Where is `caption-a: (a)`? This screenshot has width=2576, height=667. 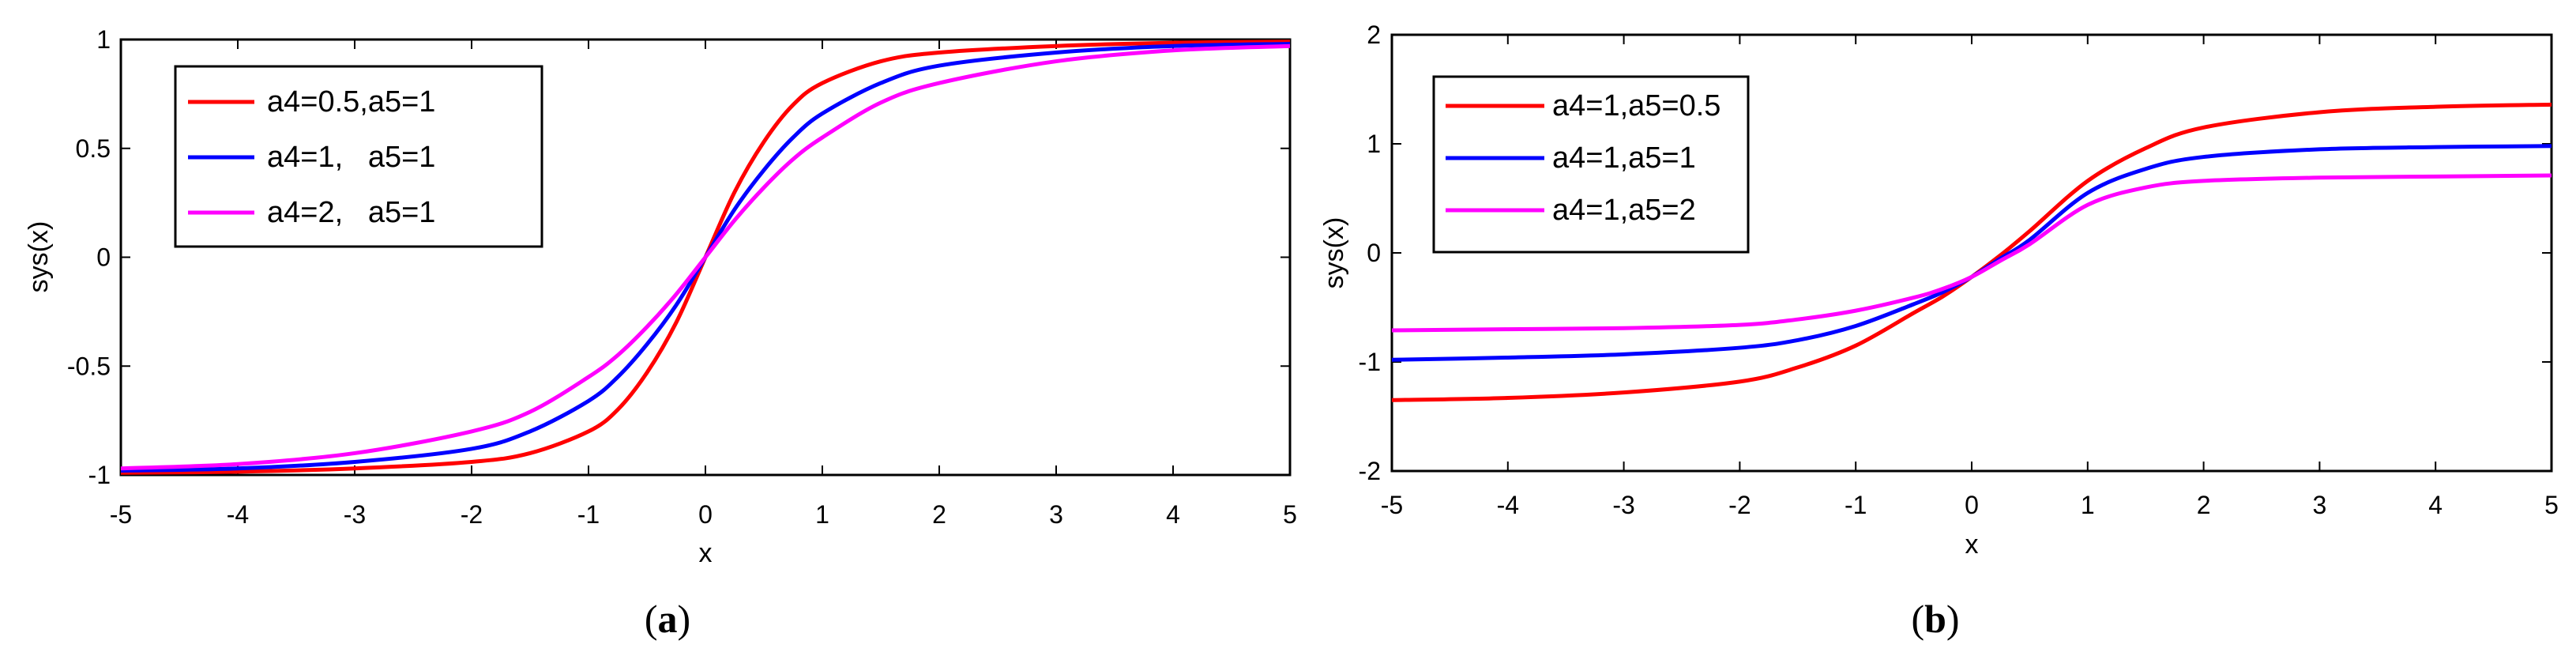
caption-a: (a) is located at coordinates (667, 619).